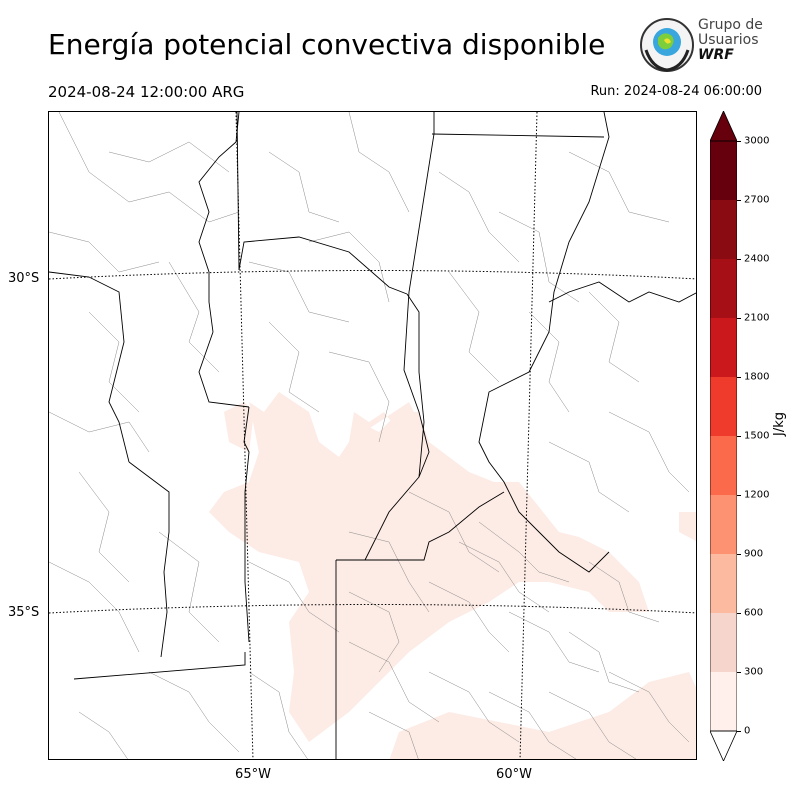  What do you see at coordinates (246, 524) in the screenshot?
I see `border-cordoba-sanluis` at bounding box center [246, 524].